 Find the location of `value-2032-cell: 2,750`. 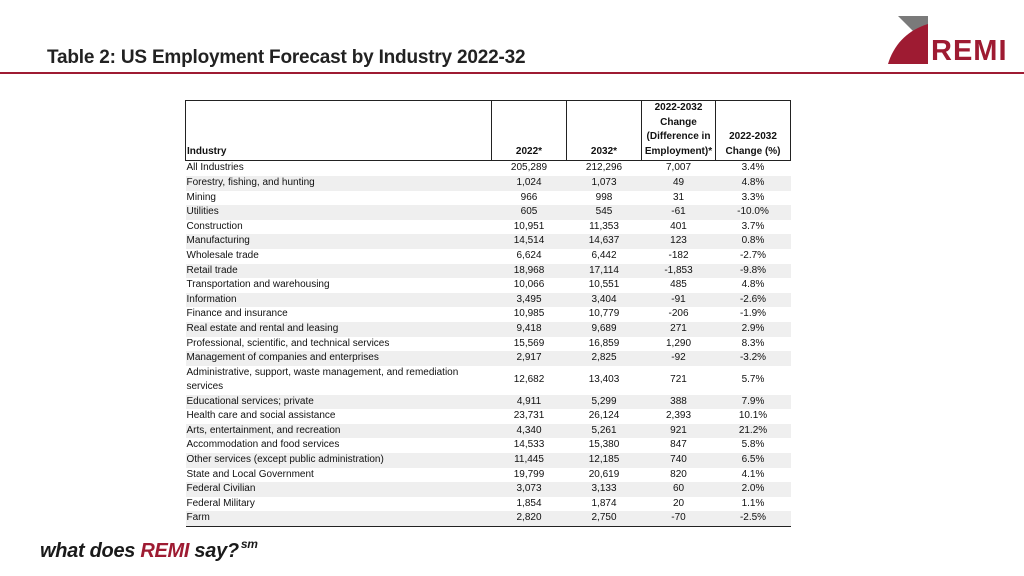

value-2032-cell: 2,750 is located at coordinates (604, 519).